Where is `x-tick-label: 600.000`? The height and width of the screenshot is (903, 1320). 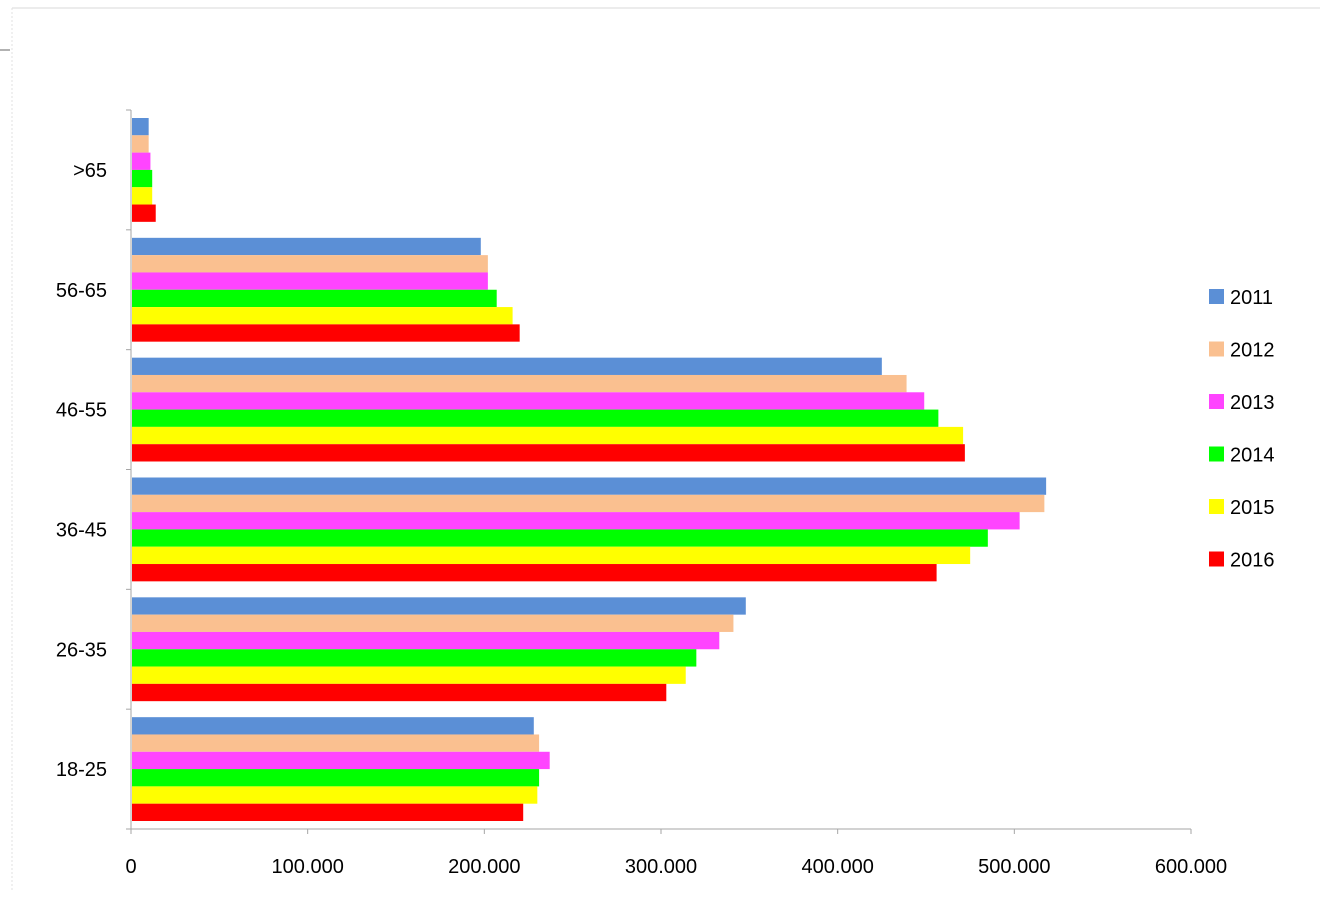
x-tick-label: 600.000 is located at coordinates (1191, 867).